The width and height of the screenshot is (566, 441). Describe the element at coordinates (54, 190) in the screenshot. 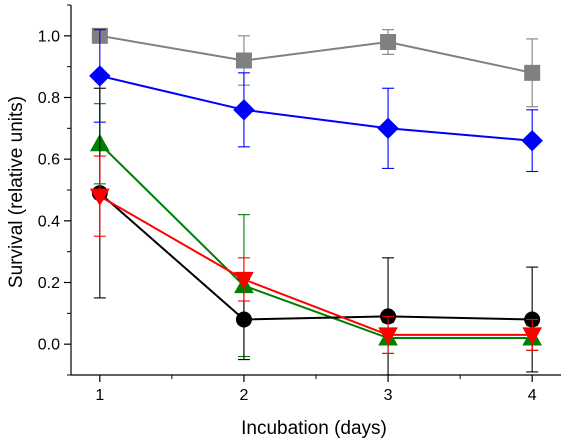

I see `y-ticks: 0.0 0.2 0.4 0.6 0.8 1.0` at that location.